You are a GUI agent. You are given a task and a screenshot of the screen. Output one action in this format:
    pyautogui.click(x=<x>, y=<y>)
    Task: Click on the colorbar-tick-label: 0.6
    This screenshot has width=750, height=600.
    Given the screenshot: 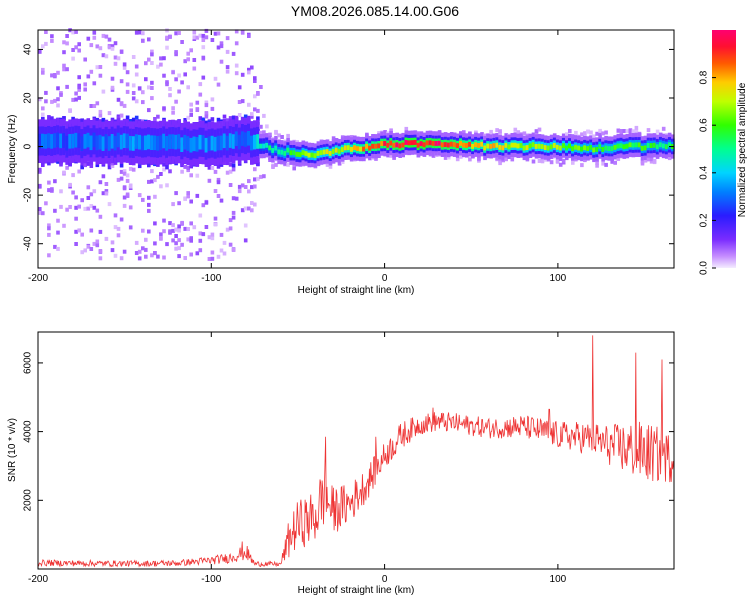 What is the action you would take?
    pyautogui.click(x=704, y=125)
    